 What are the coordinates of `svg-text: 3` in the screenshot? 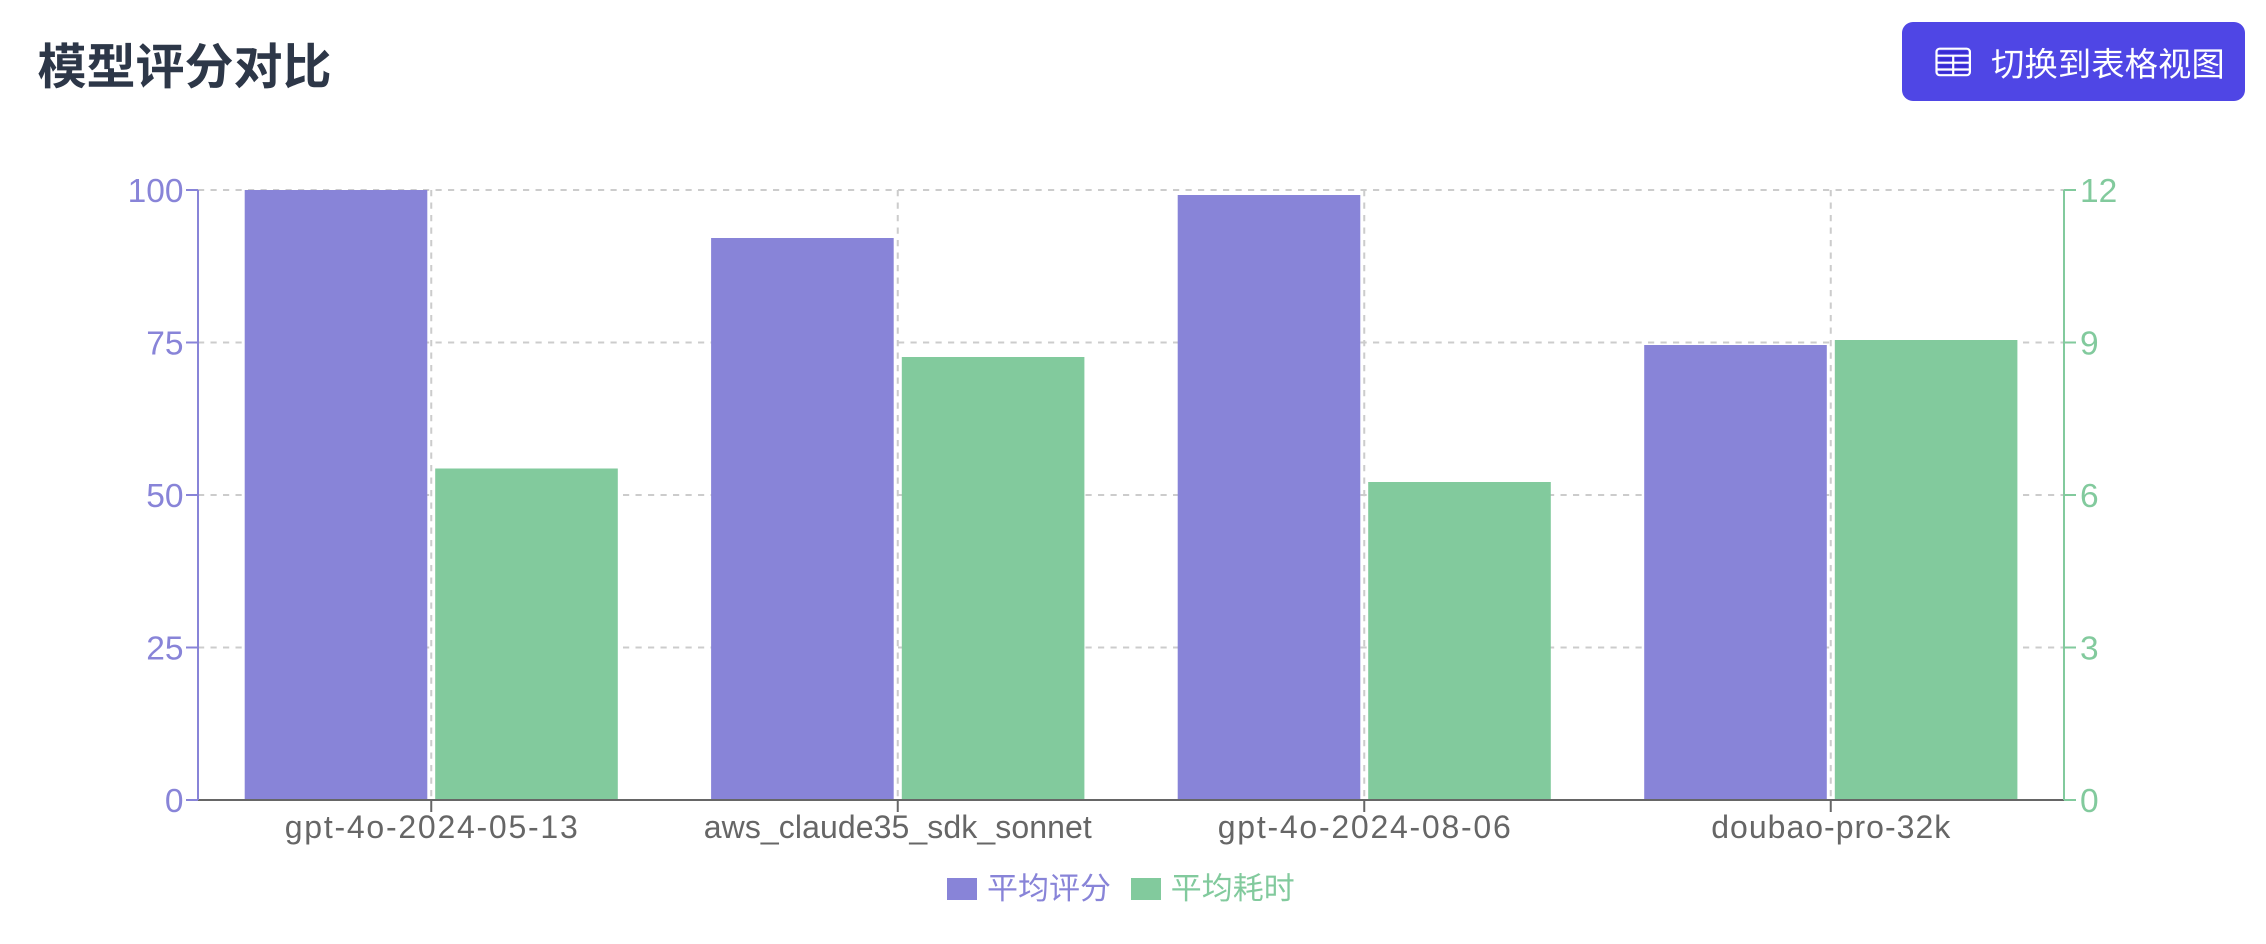 It's located at (2089, 648).